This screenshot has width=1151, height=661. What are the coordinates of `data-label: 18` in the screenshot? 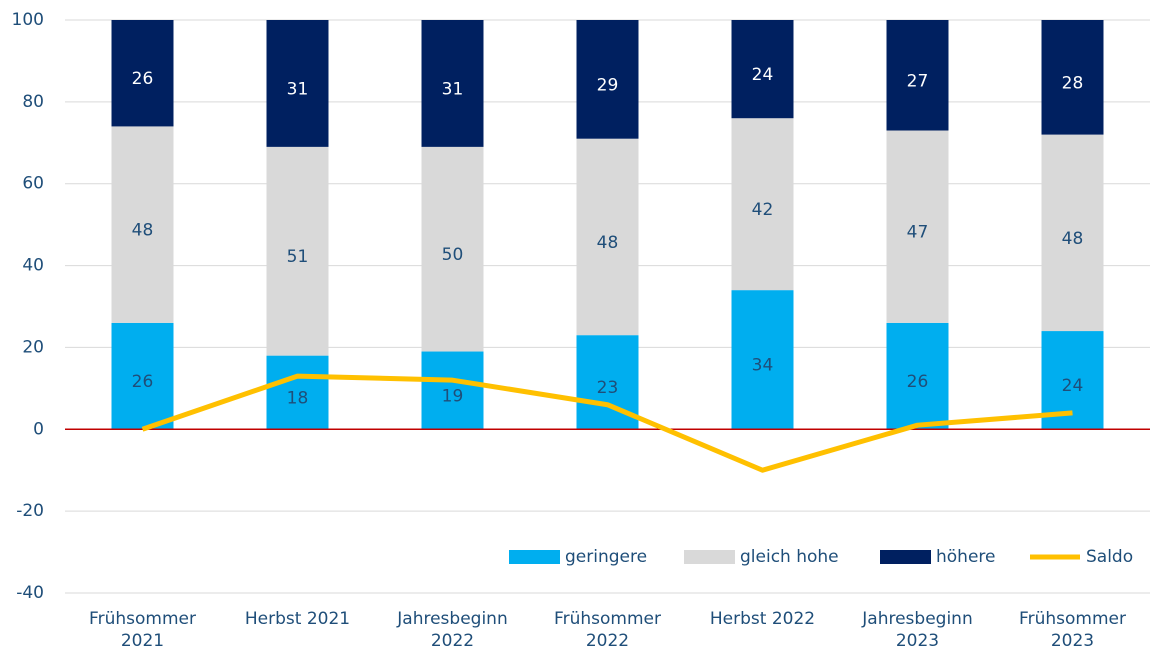 It's located at (298, 398).